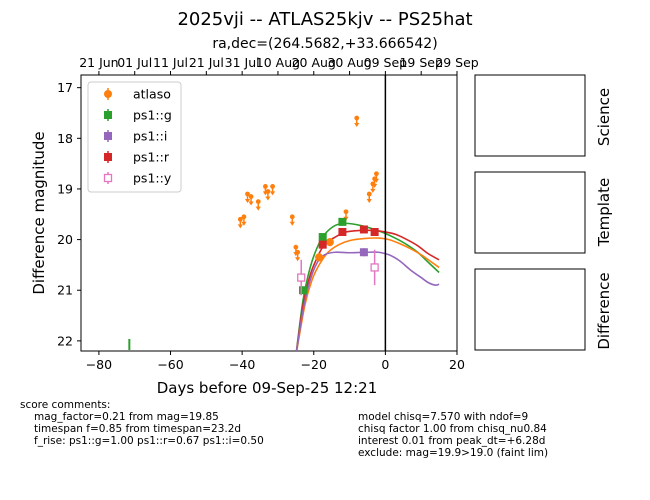  I want to click on top-tick-label: 10 Aug, so click(278, 62).